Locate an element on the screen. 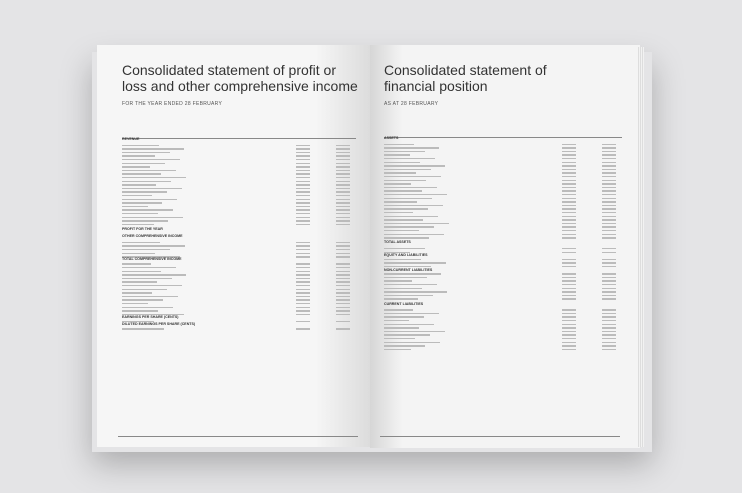 The height and width of the screenshot is (493, 742). row-label: EQUITY AND LIABILITIES is located at coordinates (406, 255).